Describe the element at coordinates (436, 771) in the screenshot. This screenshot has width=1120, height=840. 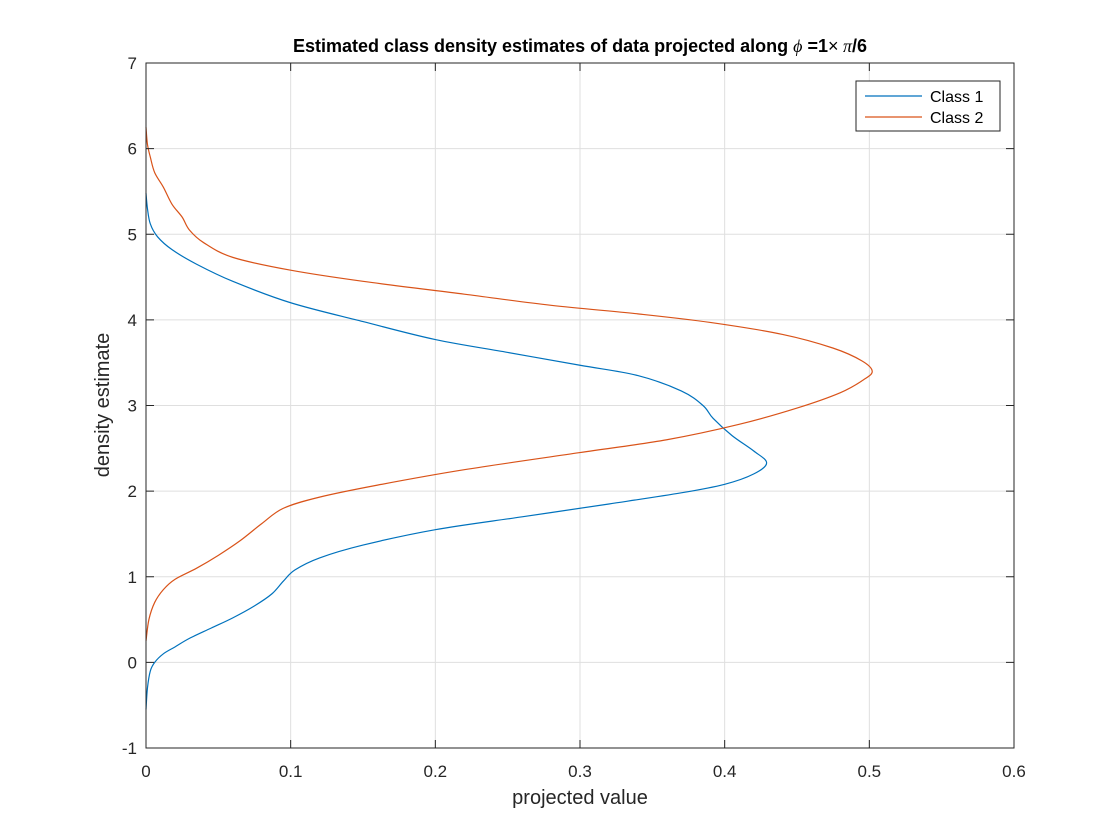
I see `x-tick-label: 0.2` at that location.